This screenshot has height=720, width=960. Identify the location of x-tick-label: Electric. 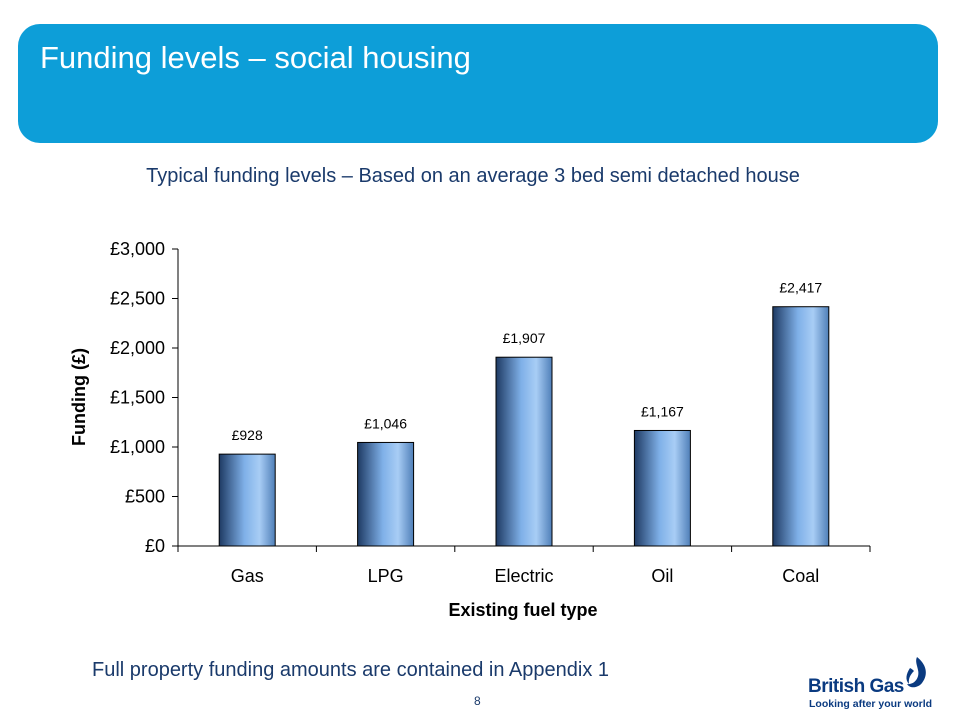
(523, 576).